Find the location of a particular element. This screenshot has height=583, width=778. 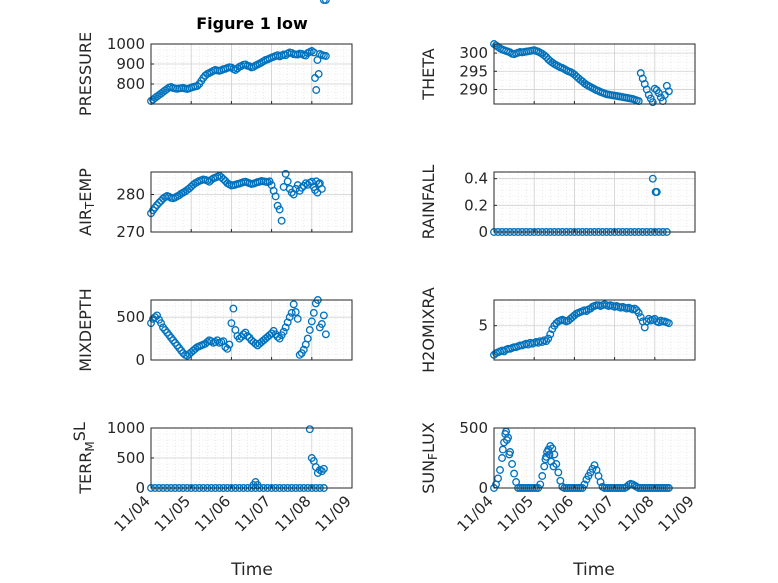

x-tick-label: 11/06 is located at coordinates (212, 513).